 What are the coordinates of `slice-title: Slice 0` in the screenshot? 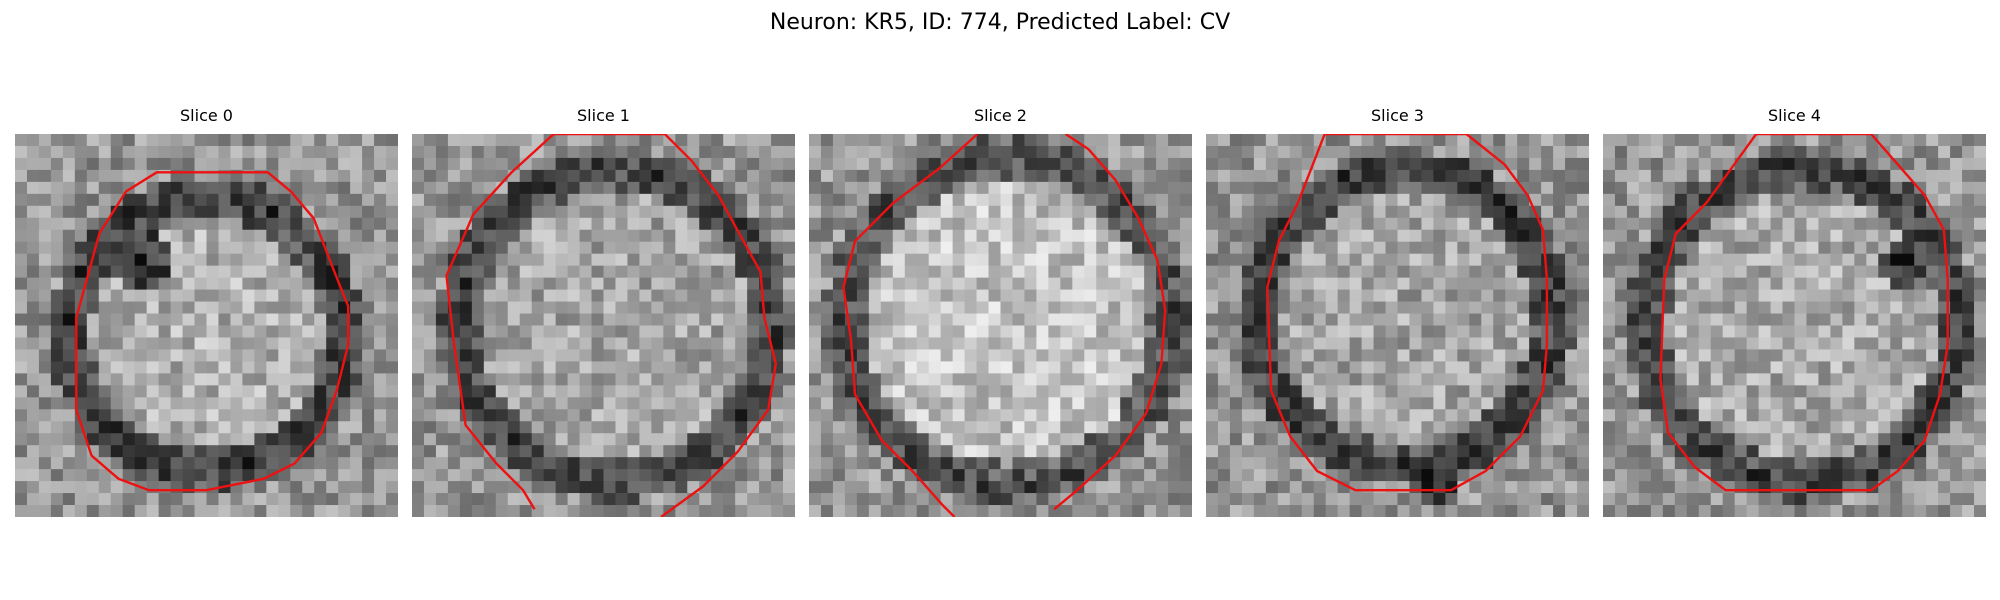 It's located at (206, 115).